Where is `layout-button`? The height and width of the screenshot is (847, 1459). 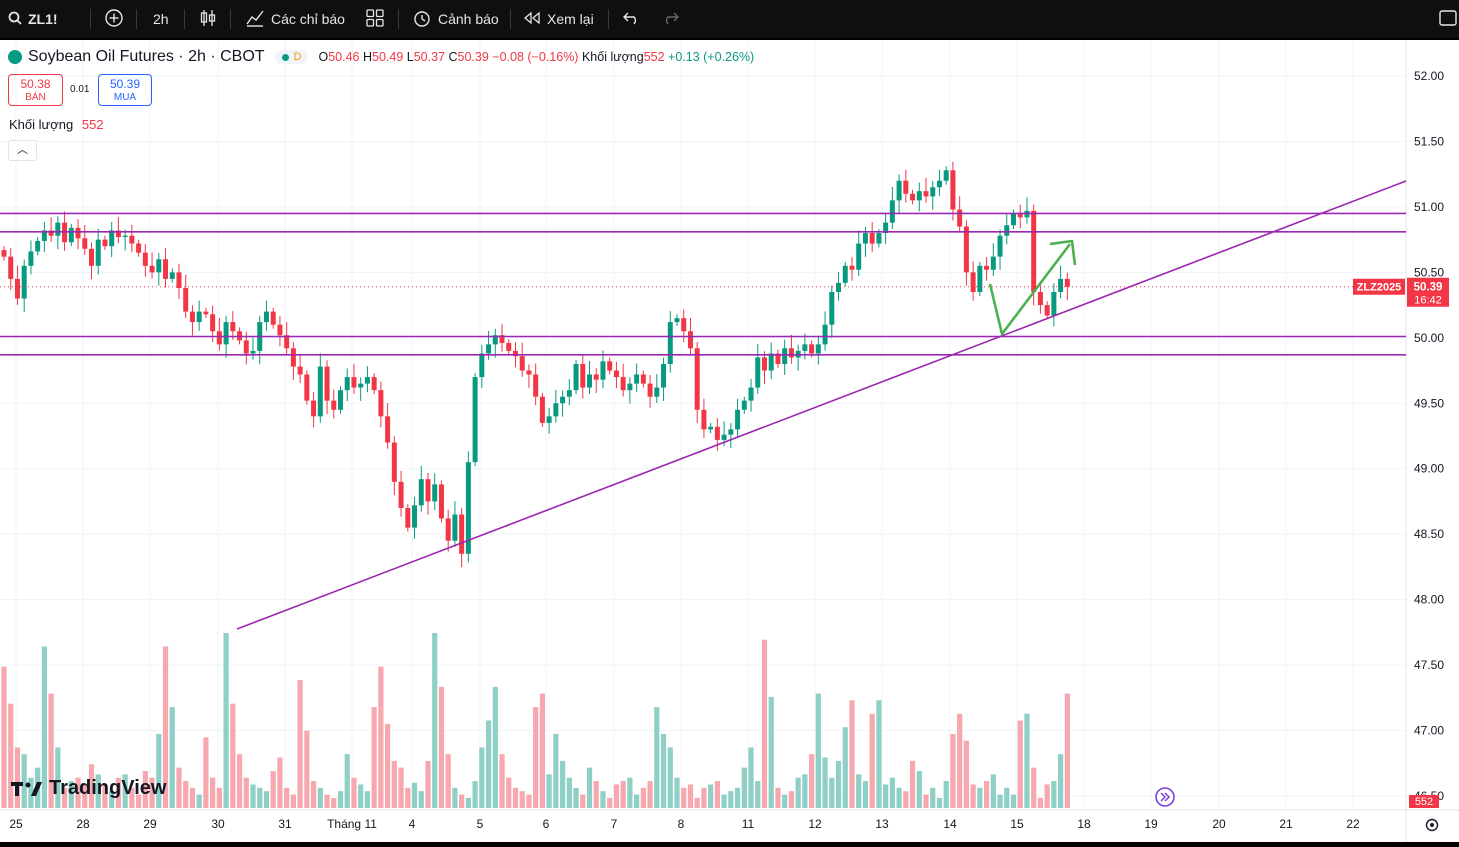 layout-button is located at coordinates (375, 19).